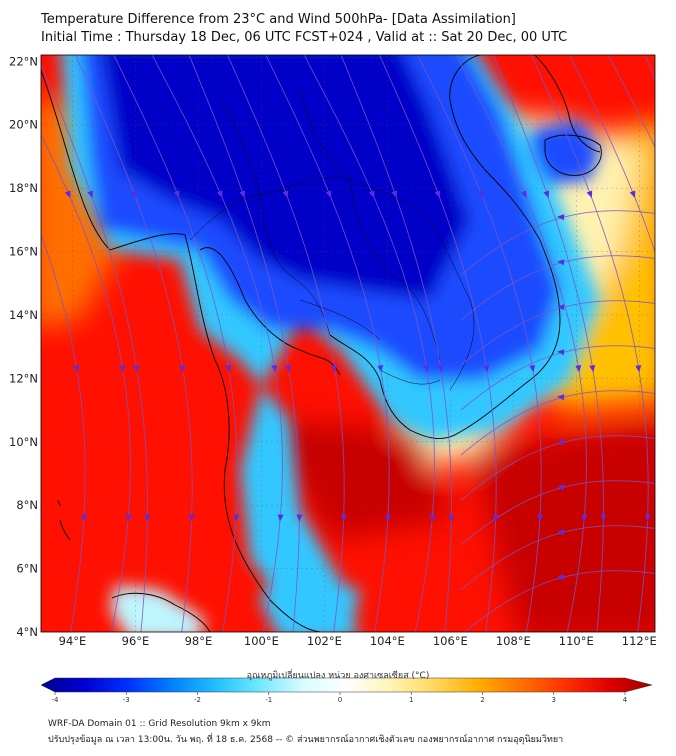 The image size is (676, 756). Describe the element at coordinates (346, 690) in the screenshot. I see `colorbar: -4 -3 -2 -1 0 1 2 3 4` at that location.